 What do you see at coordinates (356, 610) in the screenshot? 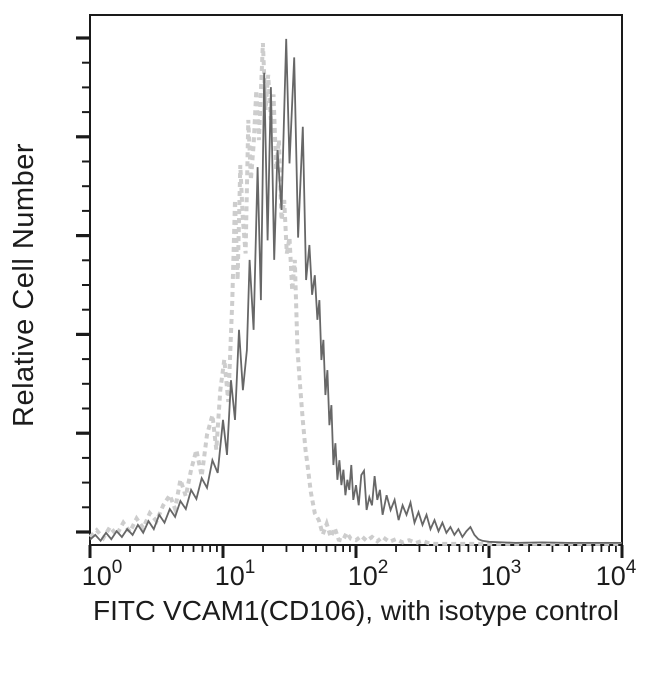
I see `x-axis-label: FITC VCAM1(CD106), with isotype control` at bounding box center [356, 610].